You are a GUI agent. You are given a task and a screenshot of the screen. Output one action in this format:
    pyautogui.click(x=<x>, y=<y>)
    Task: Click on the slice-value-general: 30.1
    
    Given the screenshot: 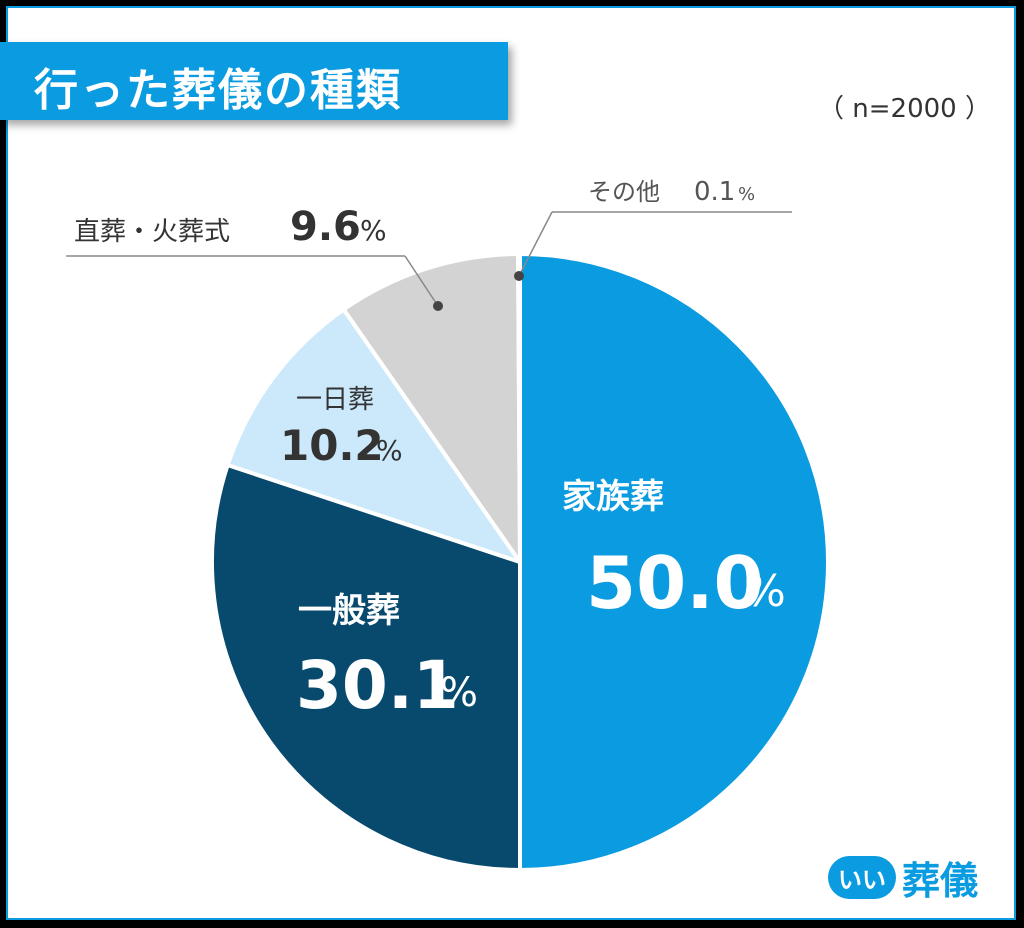 What is the action you would take?
    pyautogui.click(x=377, y=685)
    